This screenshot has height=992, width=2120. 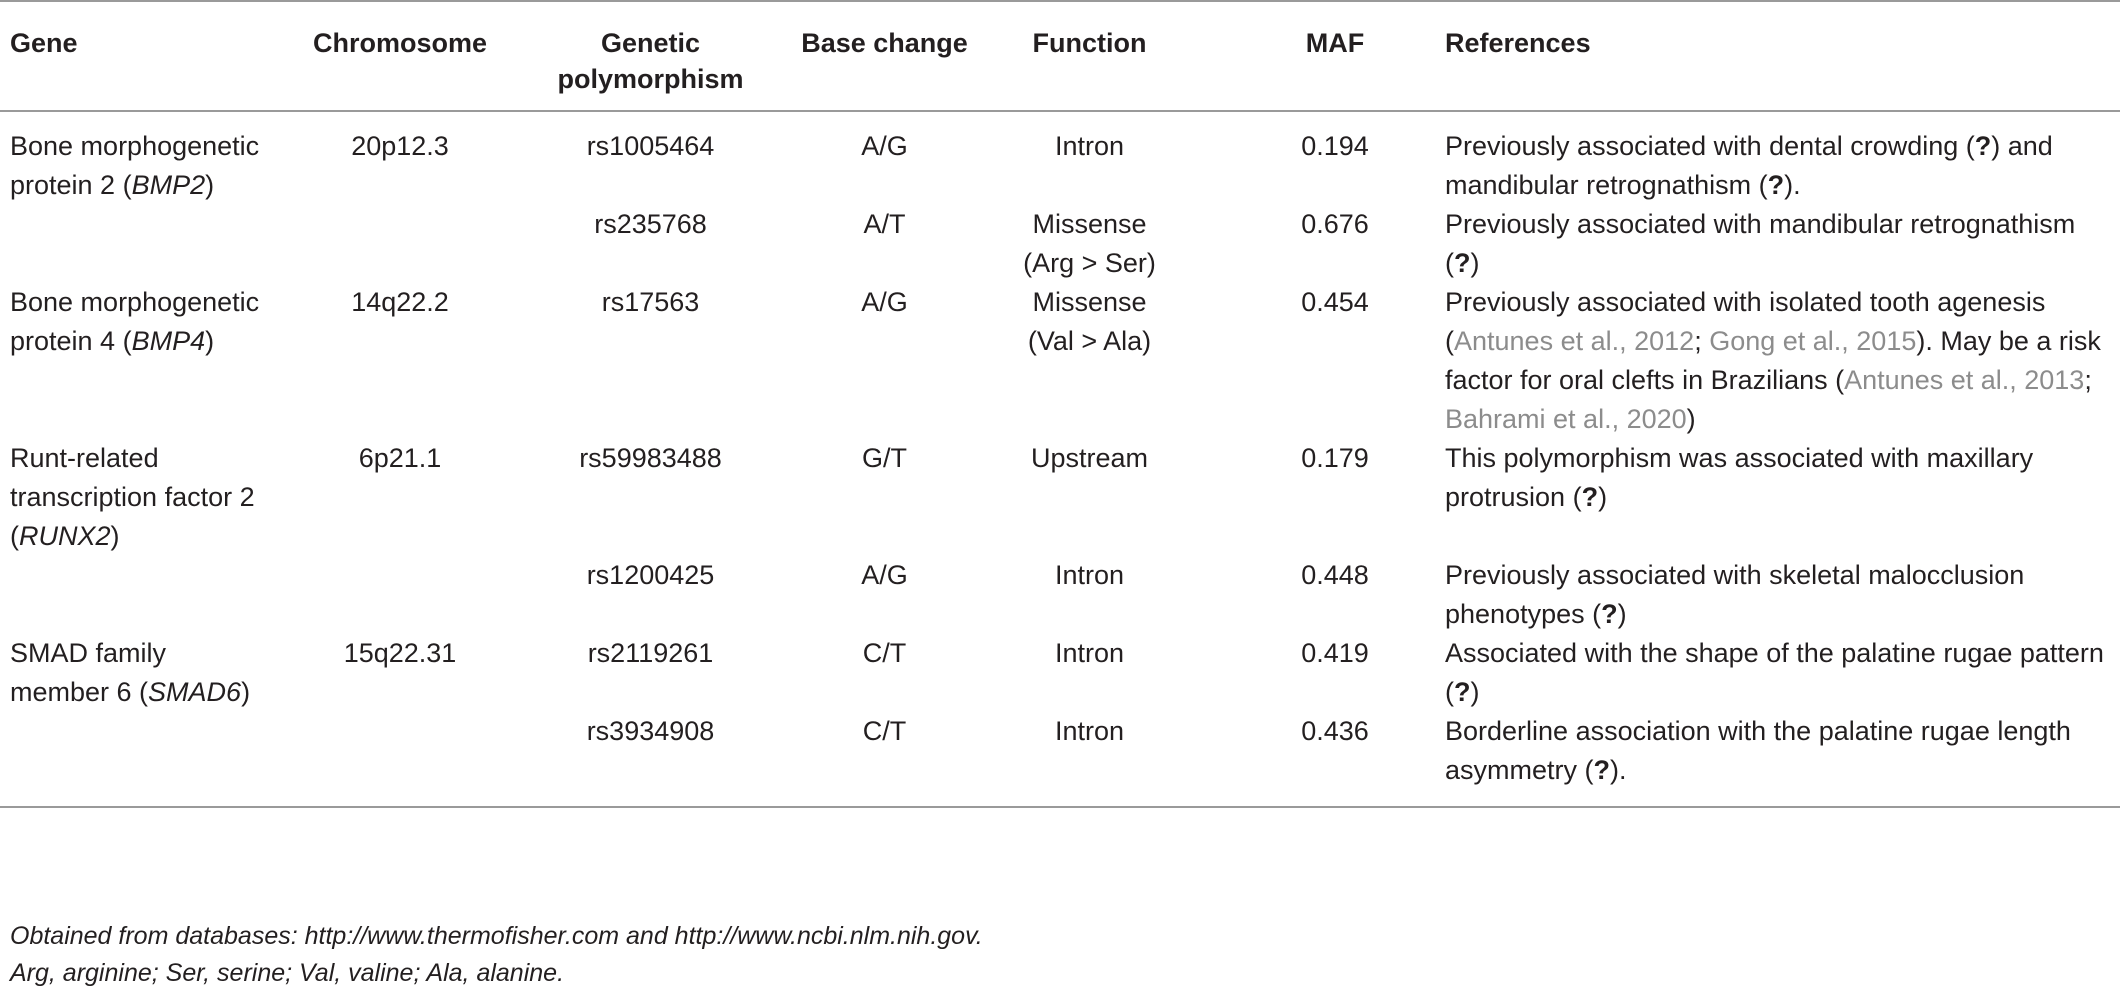 I want to click on polymorphism-cell: rs1005464, so click(x=650, y=146).